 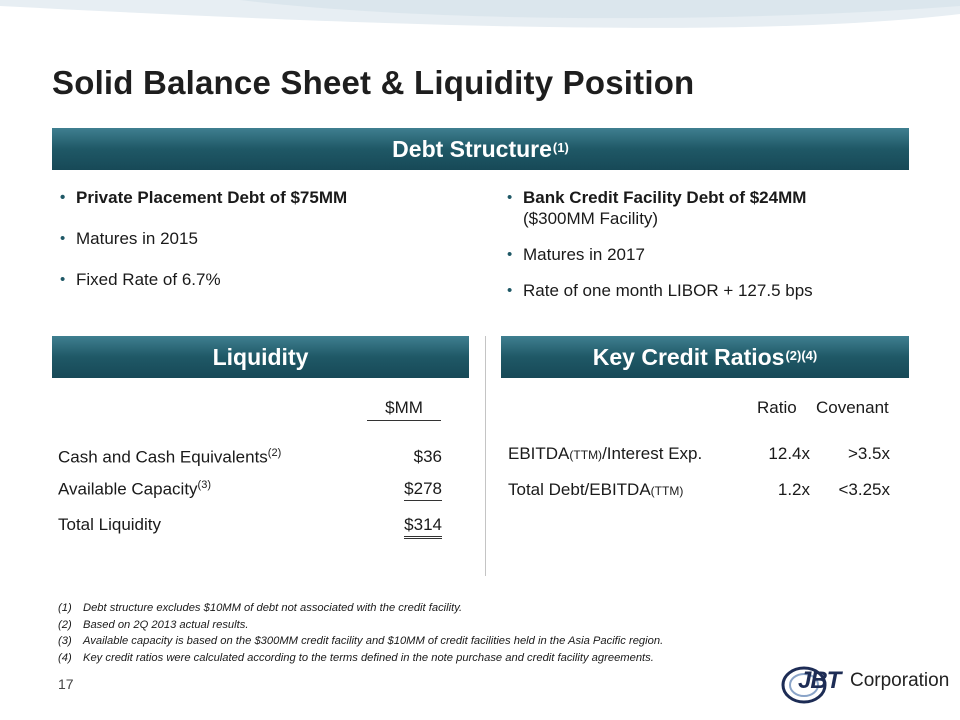 I want to click on debt-structure-footnote-ref: (1), so click(x=560, y=147).